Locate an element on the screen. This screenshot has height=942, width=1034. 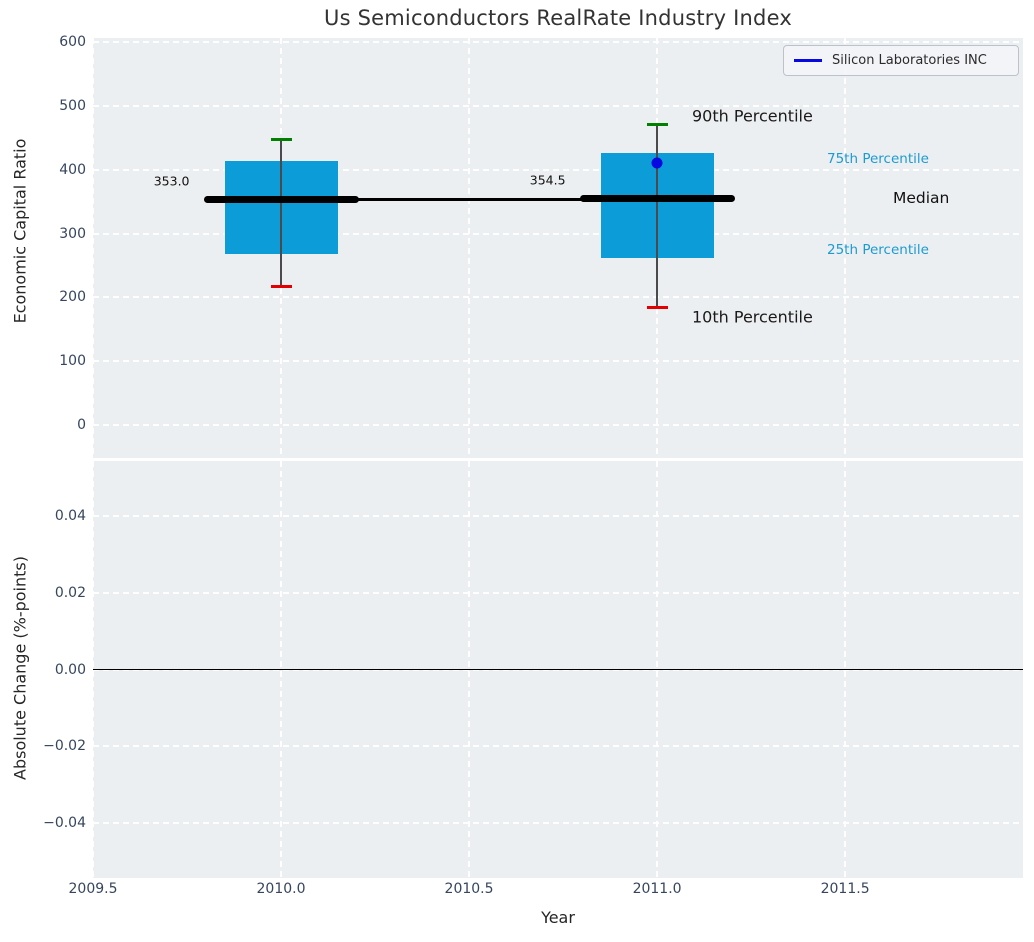
y-tick-label: 0.02 is located at coordinates (70, 592).